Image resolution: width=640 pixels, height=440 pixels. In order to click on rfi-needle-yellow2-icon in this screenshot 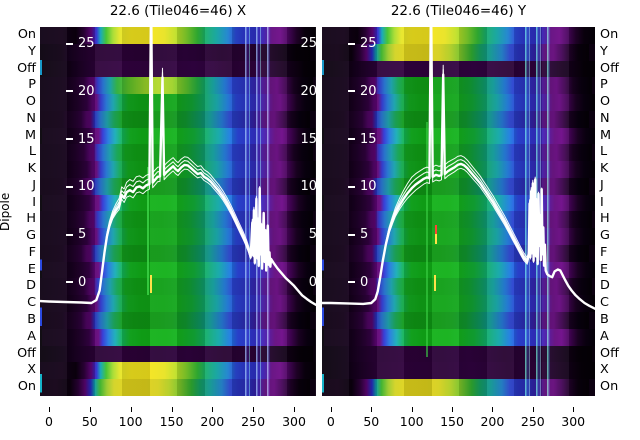, I will do `click(435, 283)`.